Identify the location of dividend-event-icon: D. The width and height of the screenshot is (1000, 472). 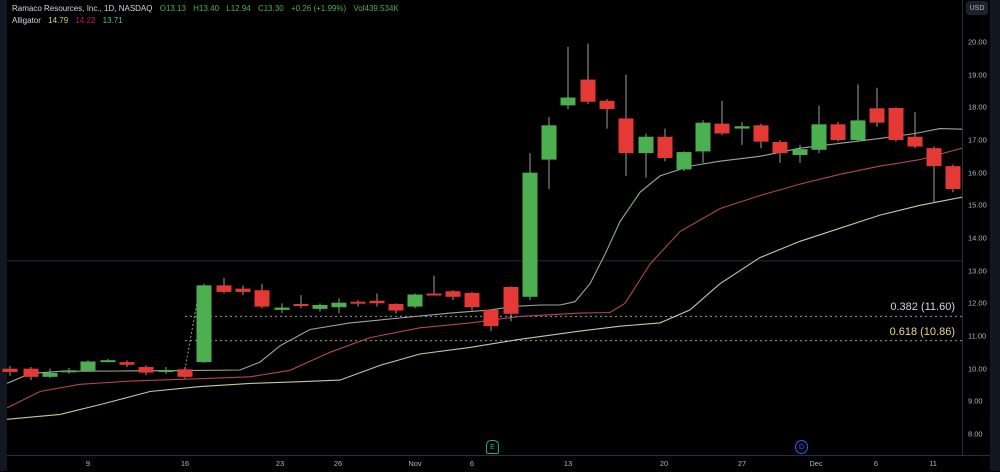
(801, 447).